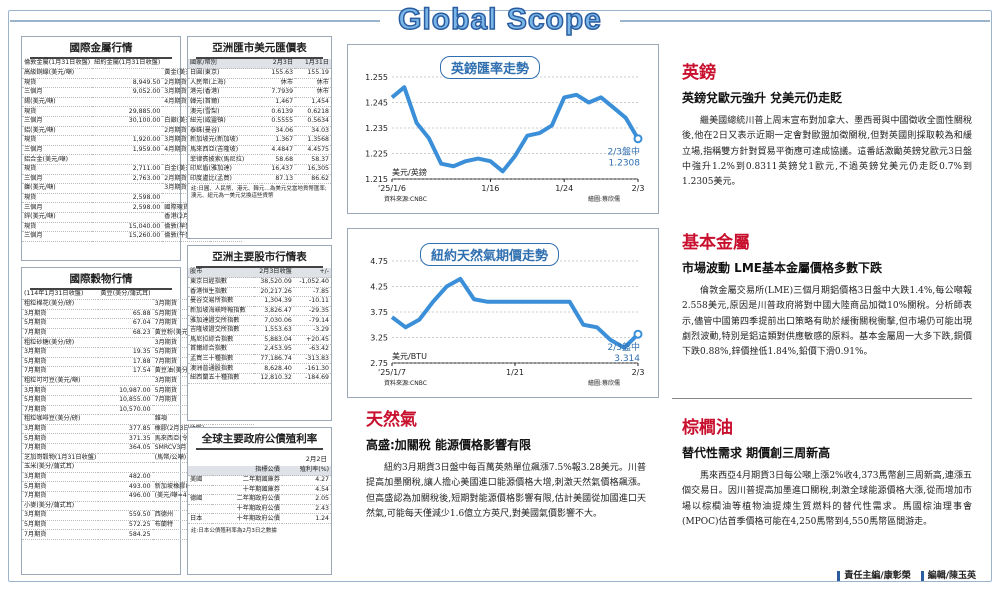  Describe the element at coordinates (221, 273) in the screenshot. I see `asia-stock-head-cell: 股市` at that location.